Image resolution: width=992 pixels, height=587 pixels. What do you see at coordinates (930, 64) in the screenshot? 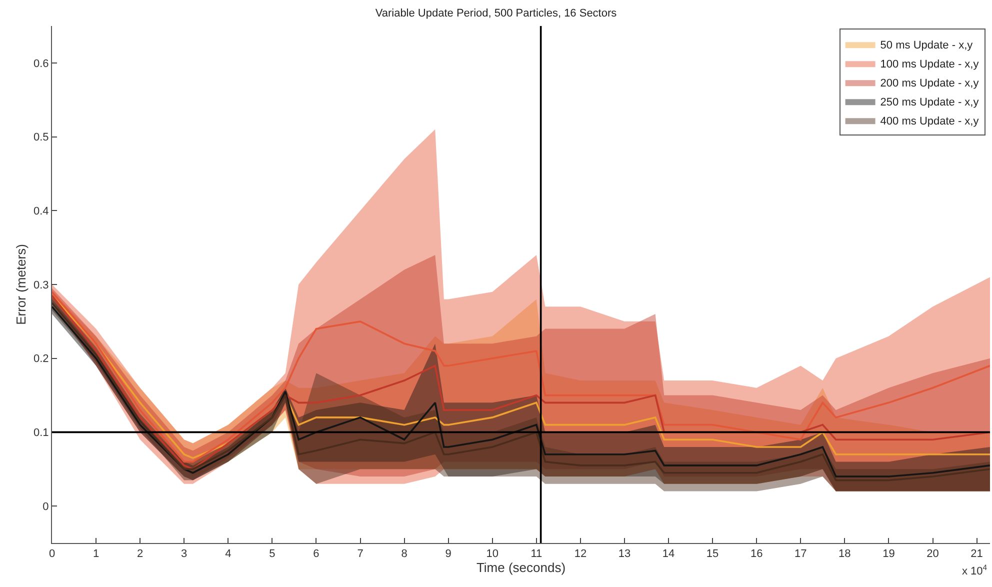
I see `legend-label: 100 ms Update - x,y` at bounding box center [930, 64].